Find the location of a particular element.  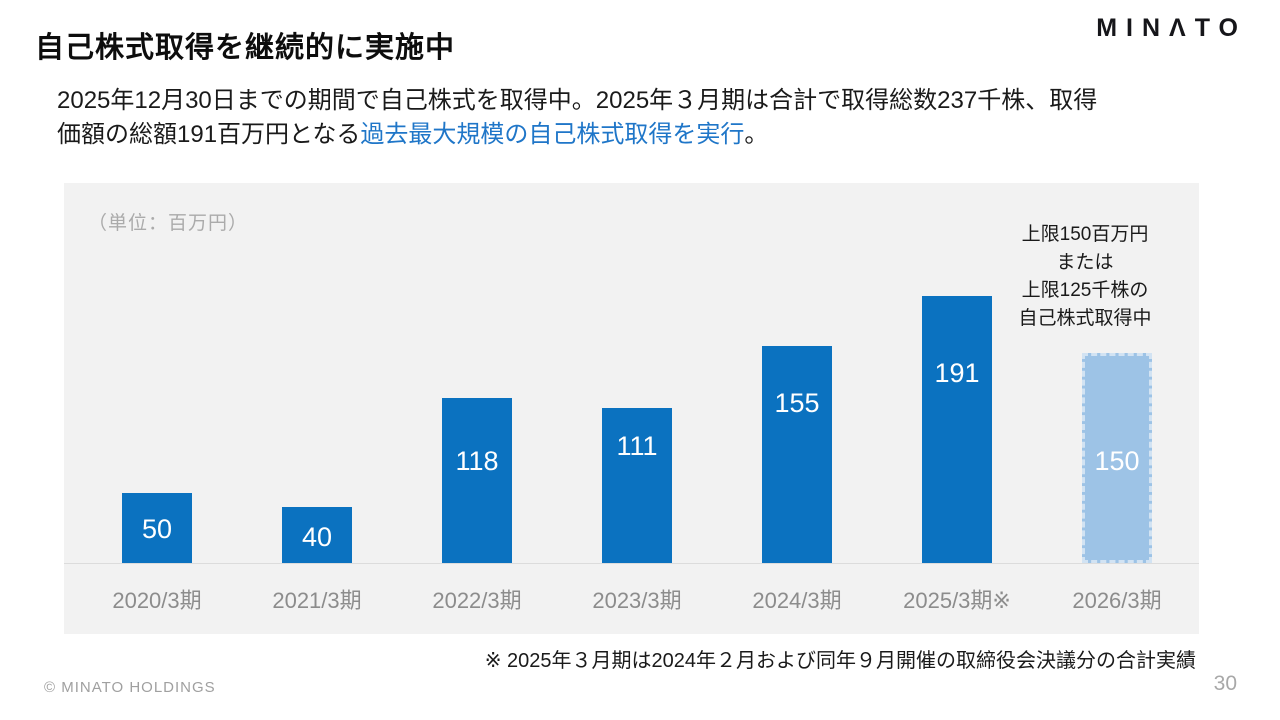

annotation-line: 上限150百万円 is located at coordinates (1085, 234).